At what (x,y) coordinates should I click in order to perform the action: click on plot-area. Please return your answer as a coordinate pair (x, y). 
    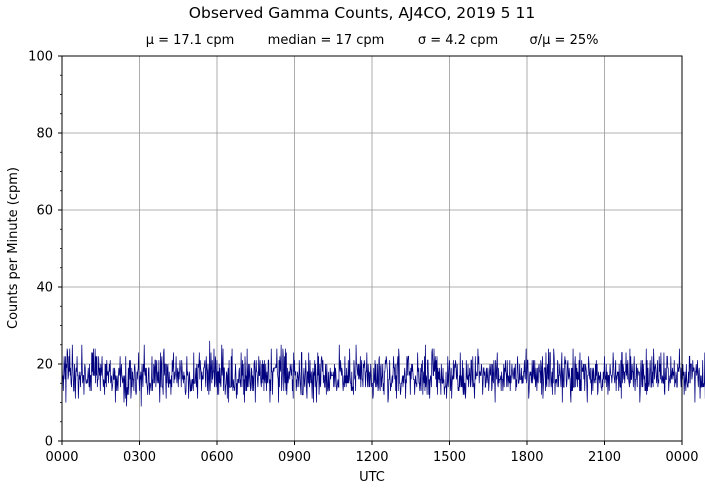
    Looking at the image, I should click on (383, 373).